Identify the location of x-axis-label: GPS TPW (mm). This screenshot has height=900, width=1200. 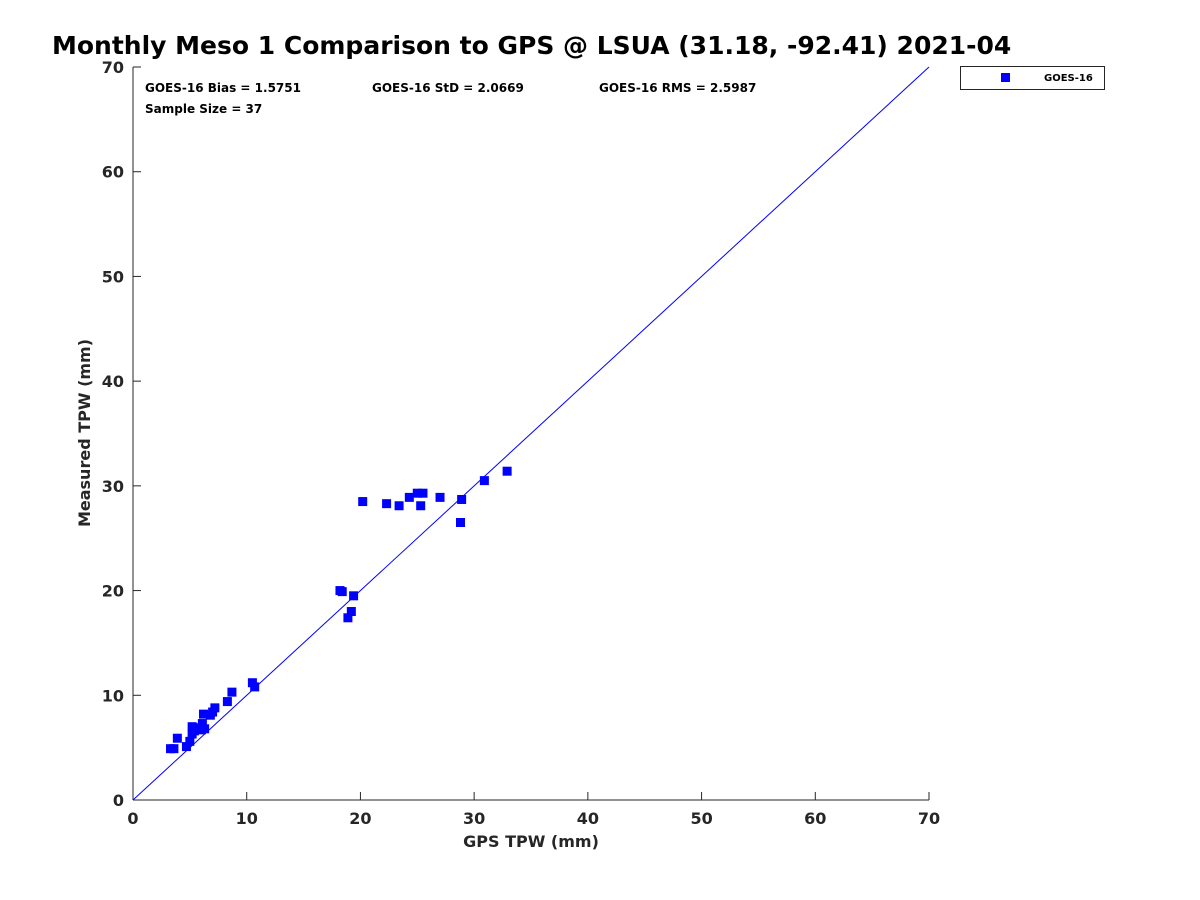
(531, 841).